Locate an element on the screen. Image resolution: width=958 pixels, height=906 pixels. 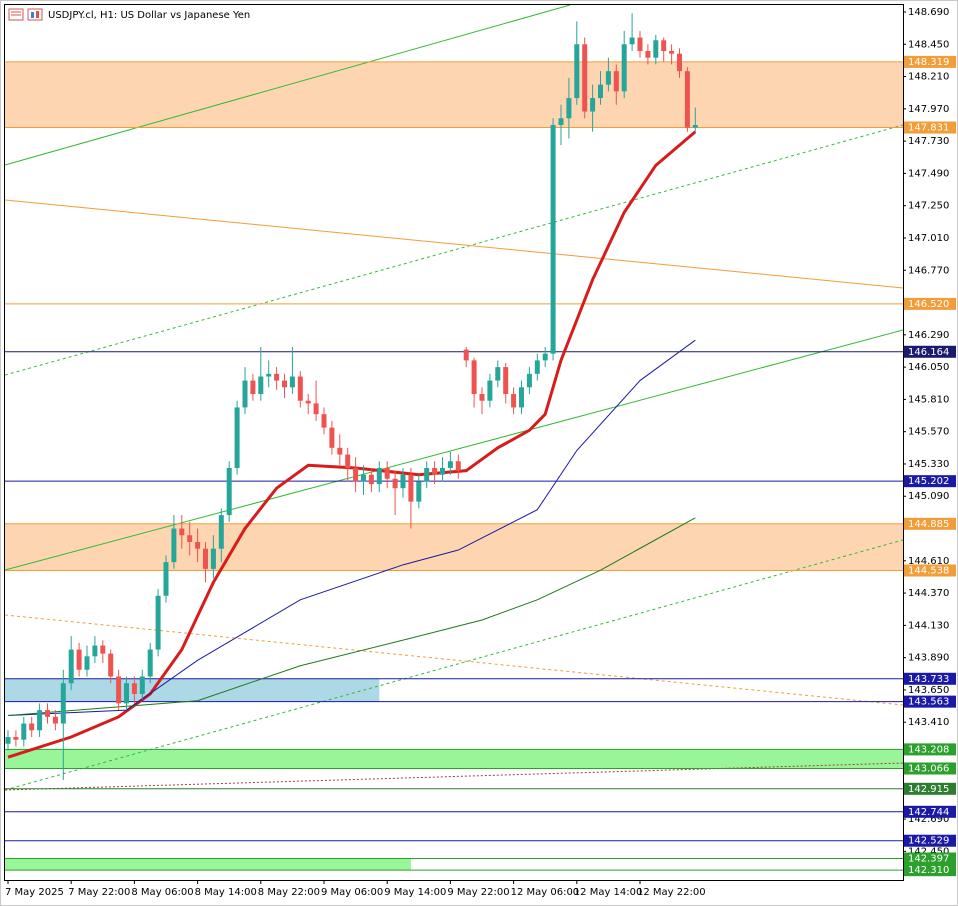
y-tick-label: 145.090 is located at coordinates (928, 496).